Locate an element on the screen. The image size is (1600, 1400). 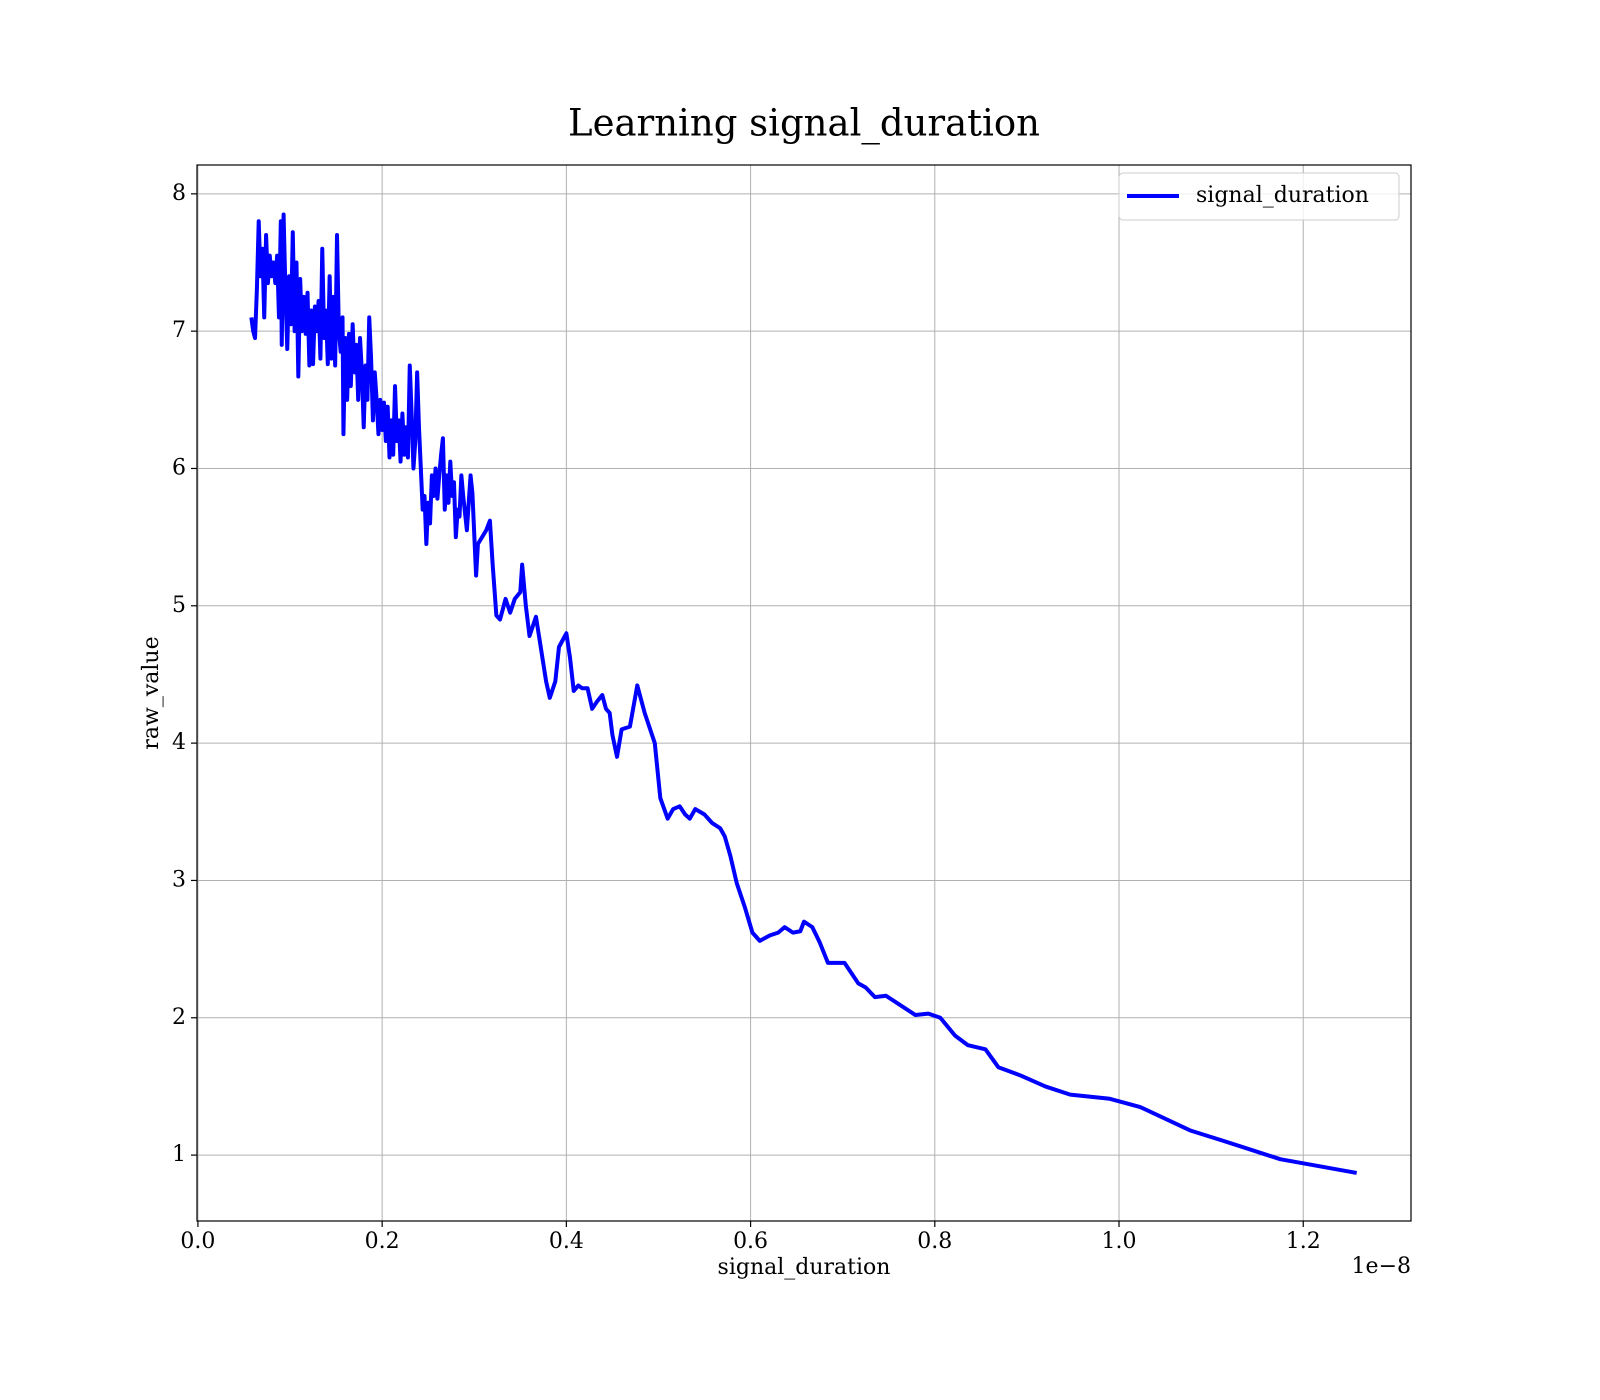
legend-label: signal_duration is located at coordinates (1282, 195).